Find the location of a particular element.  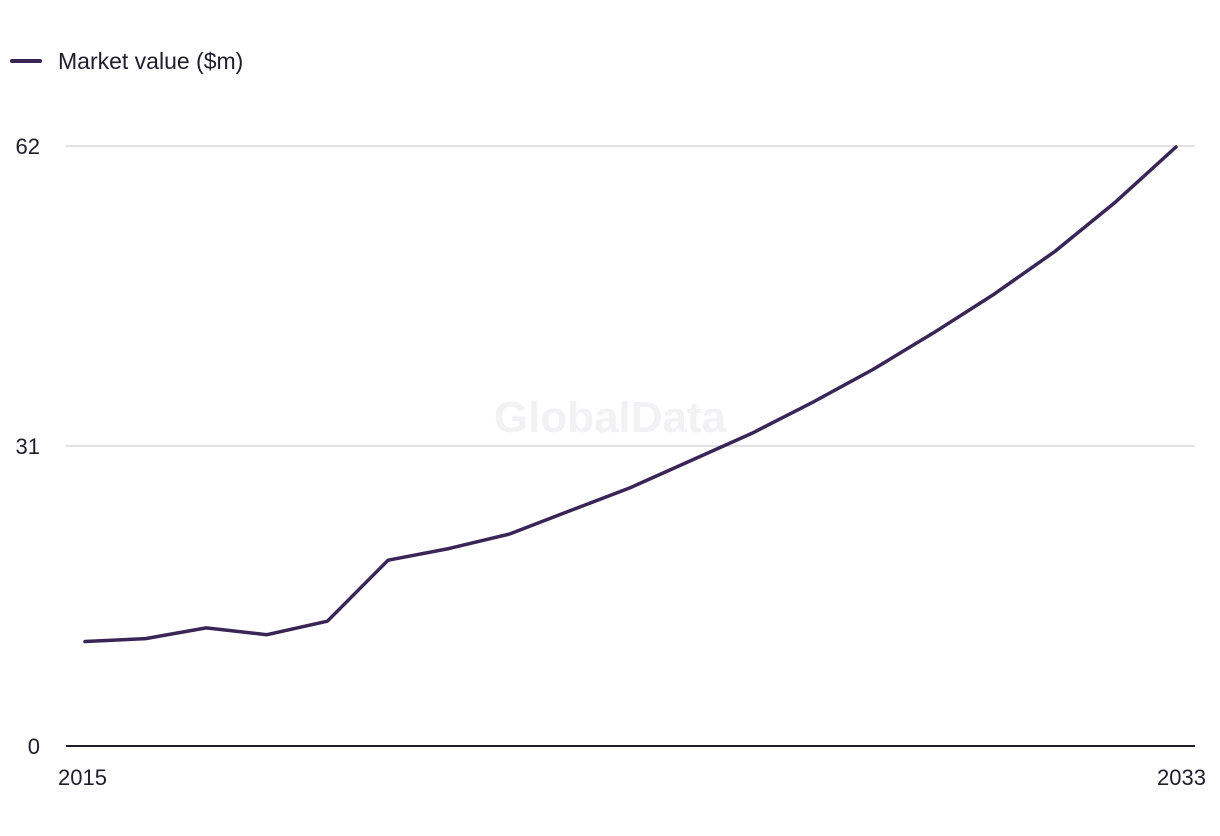

watermark-text: GlobalData is located at coordinates (610, 417).